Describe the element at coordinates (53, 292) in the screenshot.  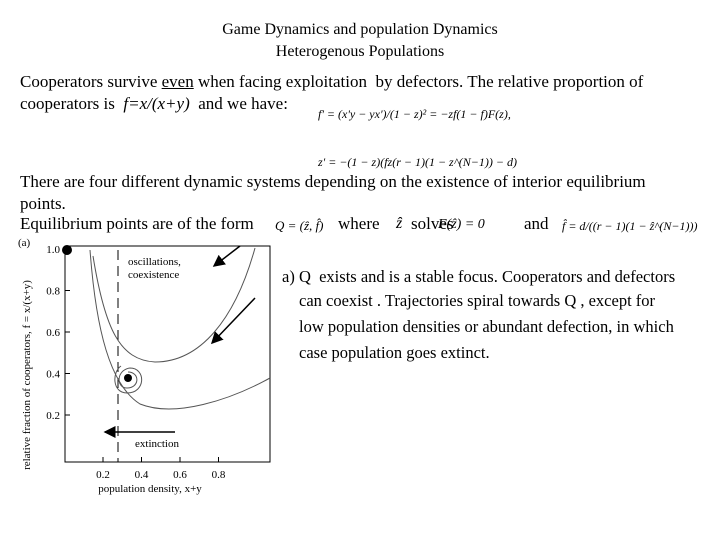
I see `y-tick-label: 0.8` at that location.